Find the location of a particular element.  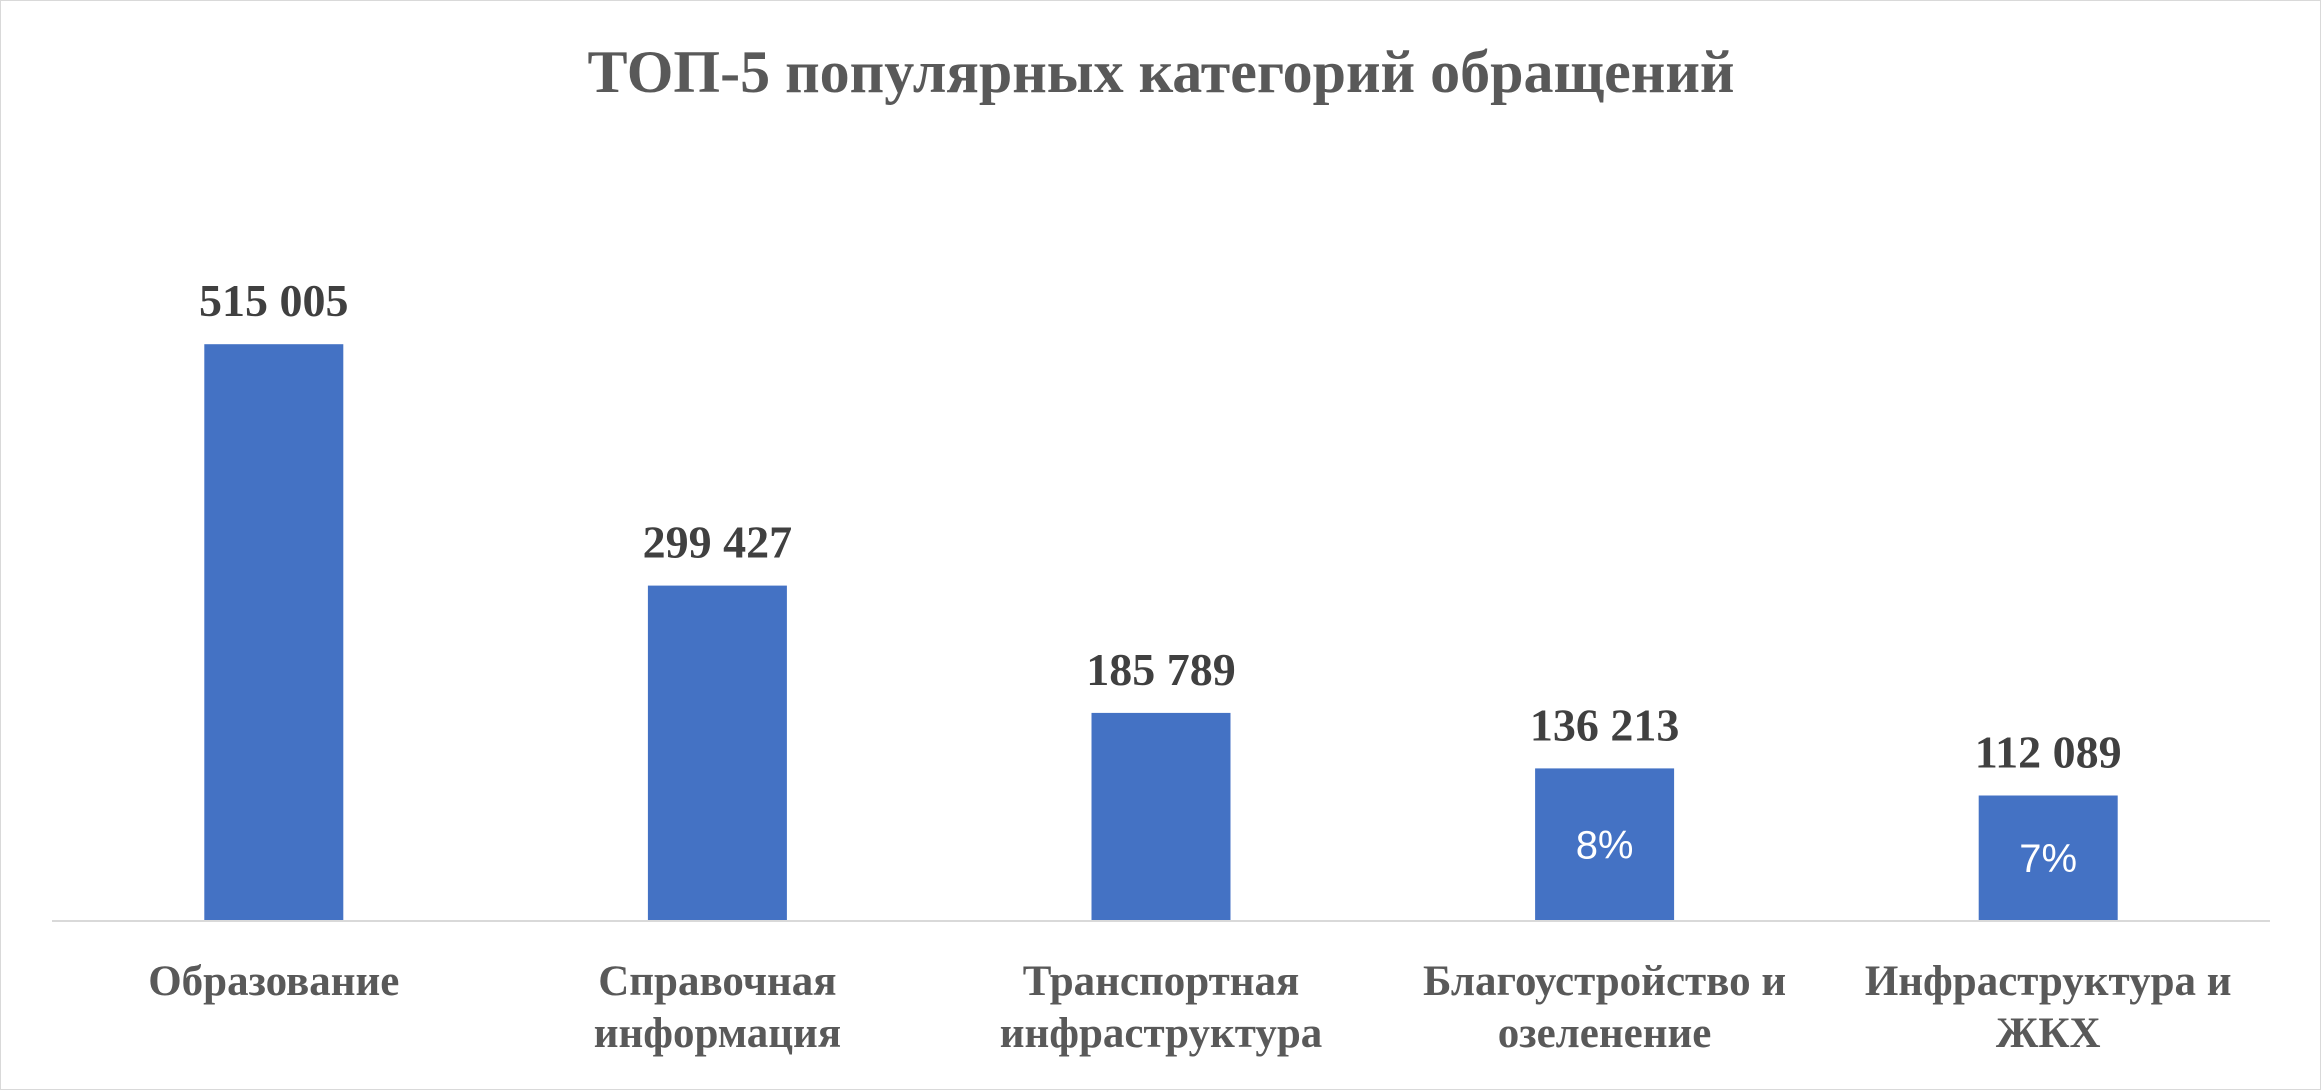

value-label-2: 299 427 is located at coordinates (718, 542).